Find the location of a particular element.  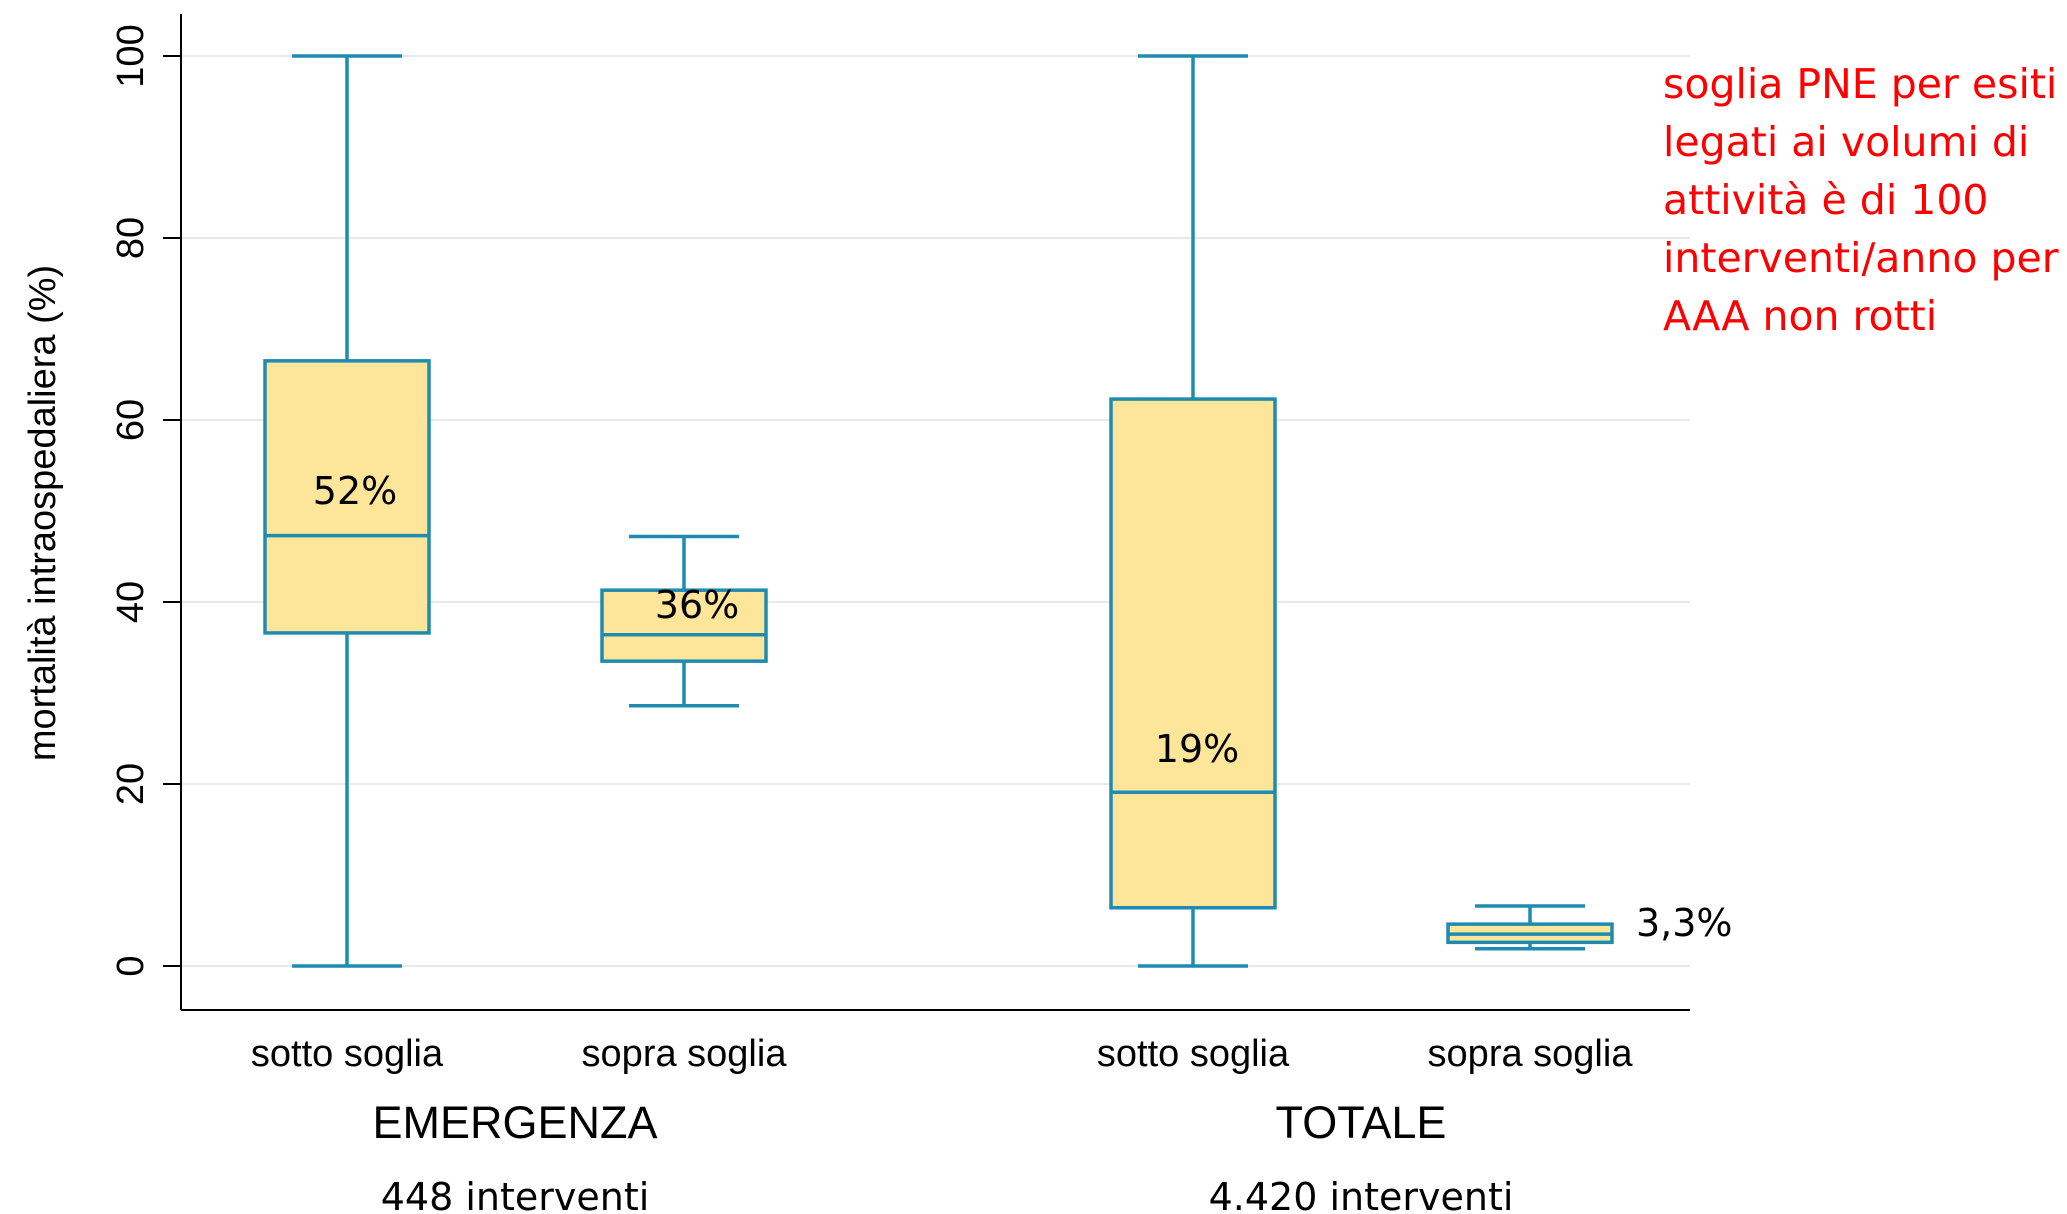

y-tick-label: 0 is located at coordinates (131, 965).